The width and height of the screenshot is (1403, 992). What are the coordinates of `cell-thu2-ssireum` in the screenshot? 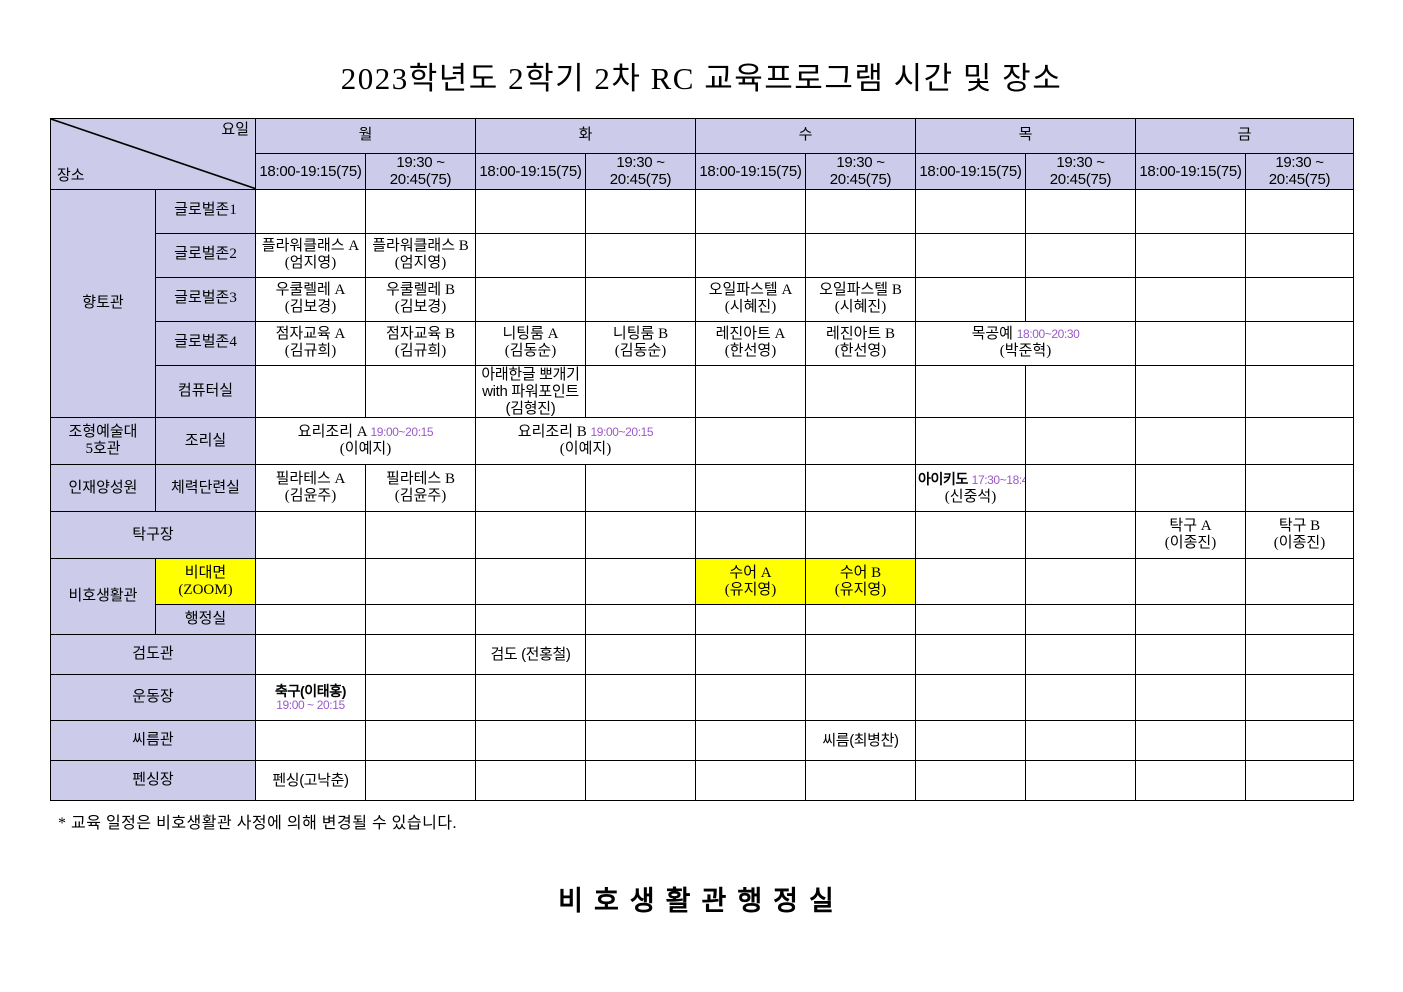 It's located at (1080, 741).